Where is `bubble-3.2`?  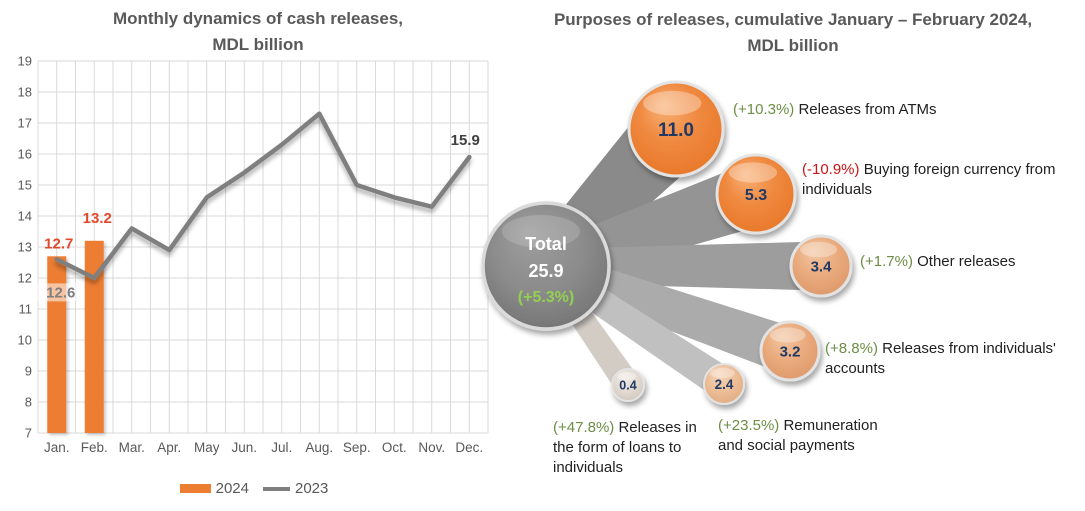 bubble-3.2 is located at coordinates (790, 351).